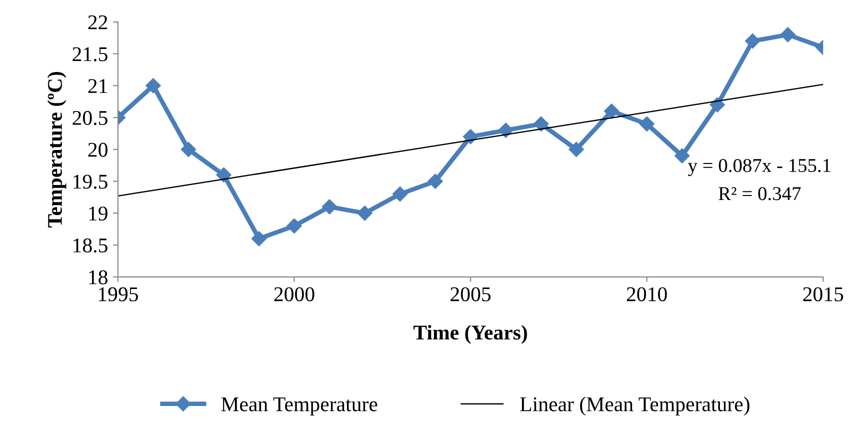  Describe the element at coordinates (759, 193) in the screenshot. I see `annotation: R² = 0.347` at that location.